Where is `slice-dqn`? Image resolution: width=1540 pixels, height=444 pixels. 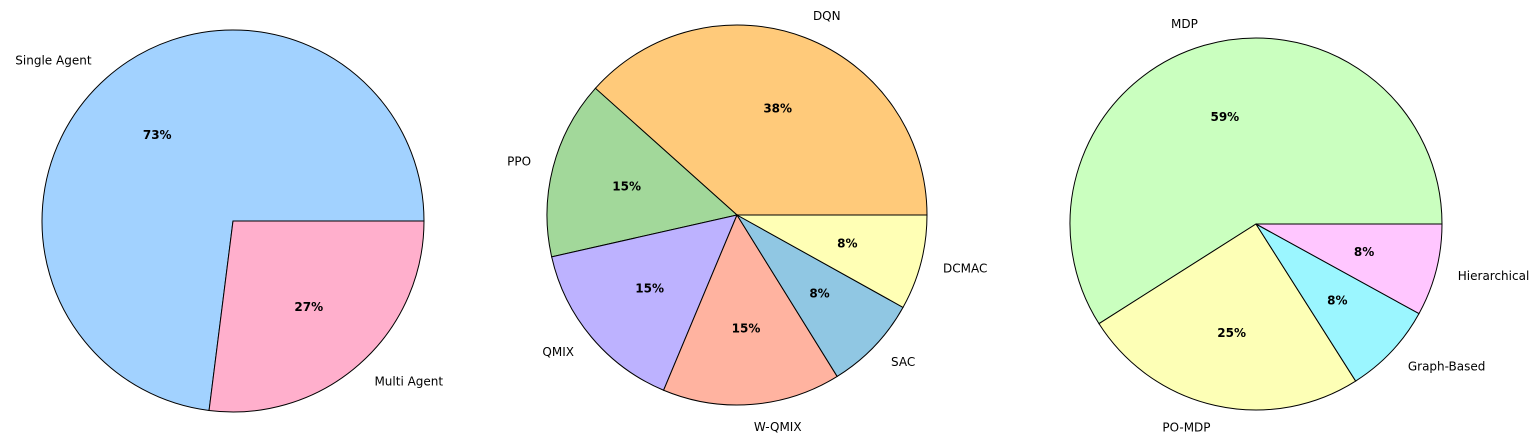 slice-dqn is located at coordinates (761, 120).